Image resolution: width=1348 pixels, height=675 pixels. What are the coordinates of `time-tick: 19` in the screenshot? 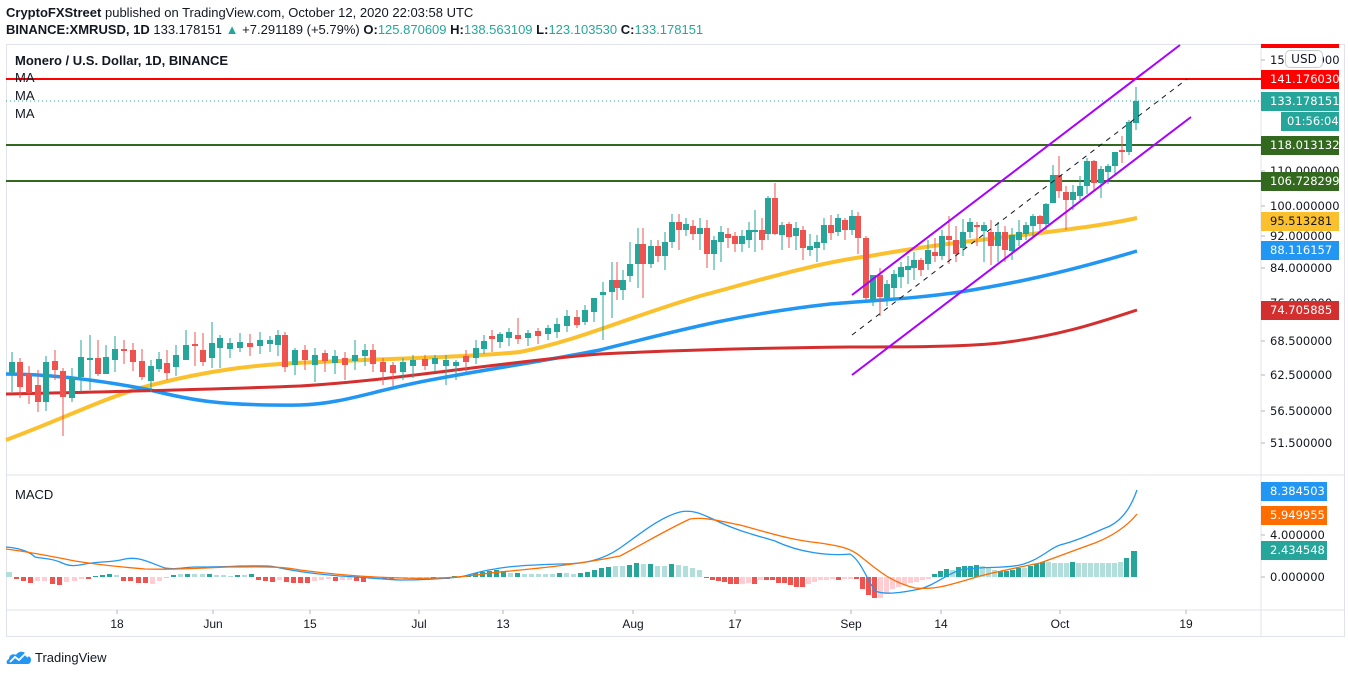 It's located at (1186, 624).